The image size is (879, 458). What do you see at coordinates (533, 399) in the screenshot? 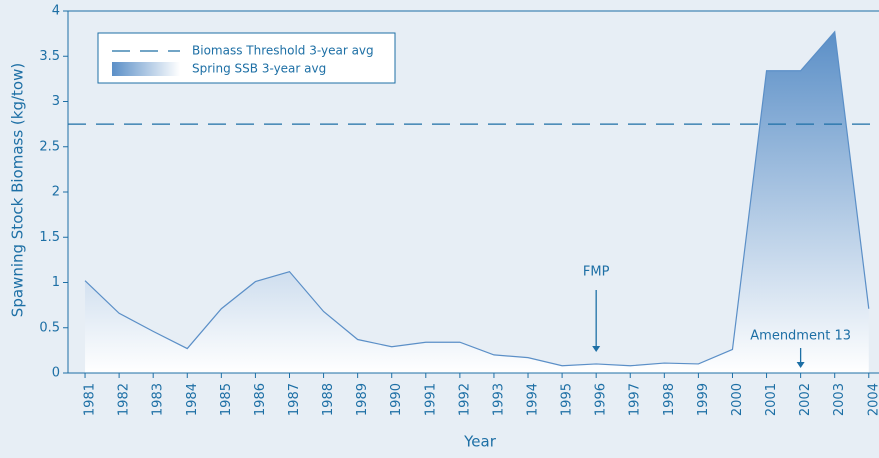
I see `x-tick-label: 1994` at bounding box center [533, 399].